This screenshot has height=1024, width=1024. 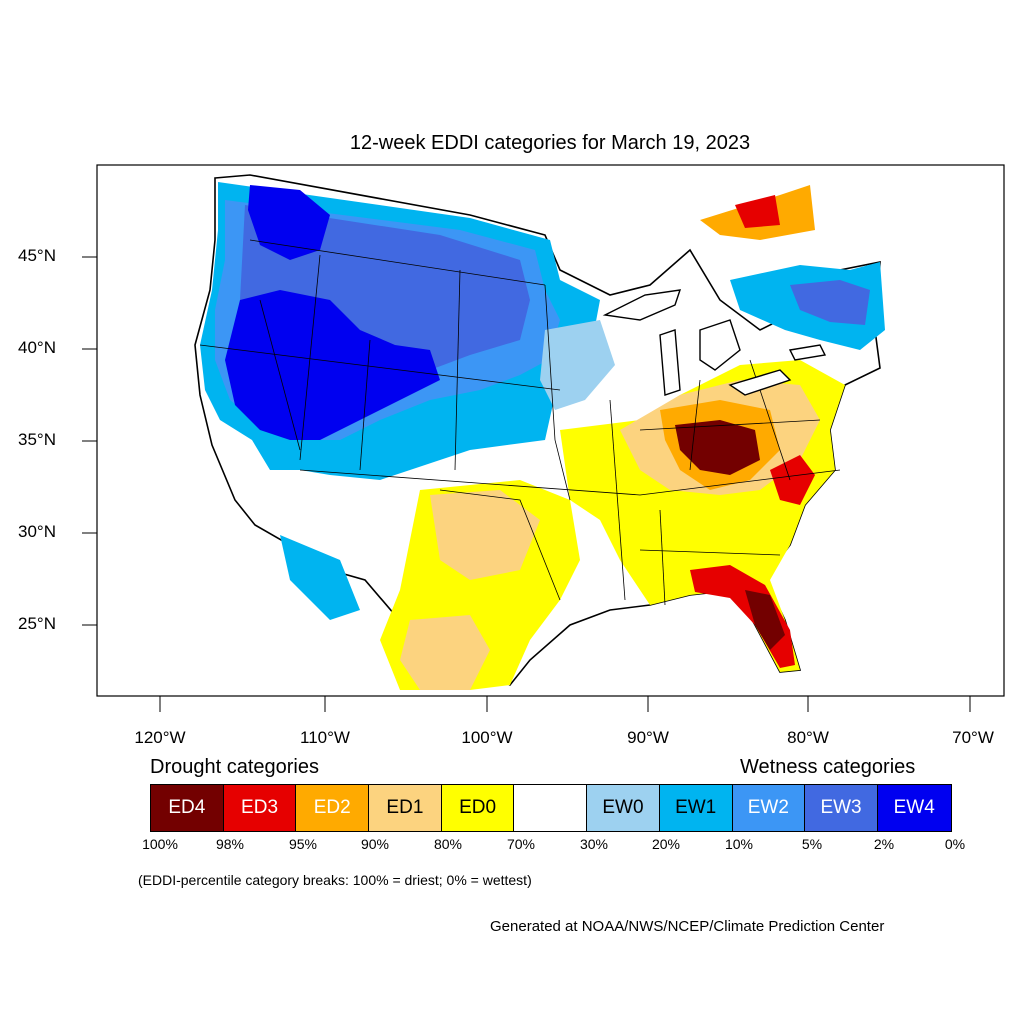 I want to click on ed3-region-florida, so click(x=742, y=616).